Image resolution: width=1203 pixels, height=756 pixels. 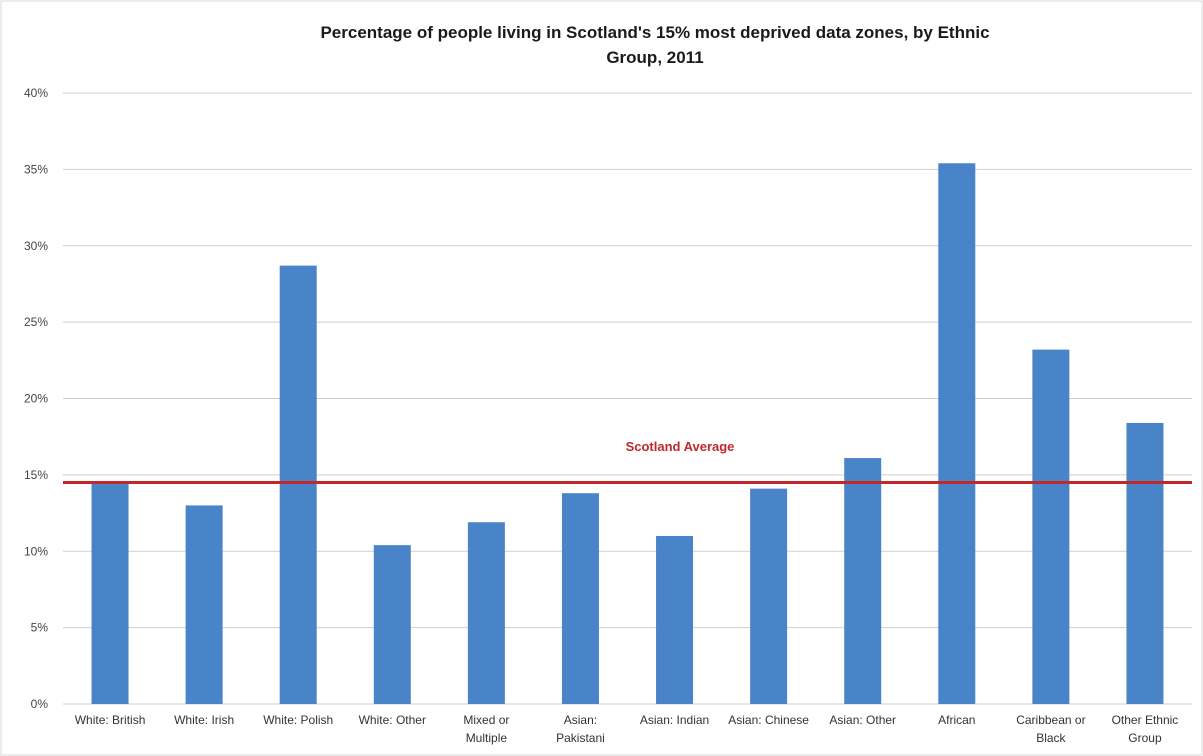 What do you see at coordinates (36, 322) in the screenshot?
I see `y-tick-label: 25%` at bounding box center [36, 322].